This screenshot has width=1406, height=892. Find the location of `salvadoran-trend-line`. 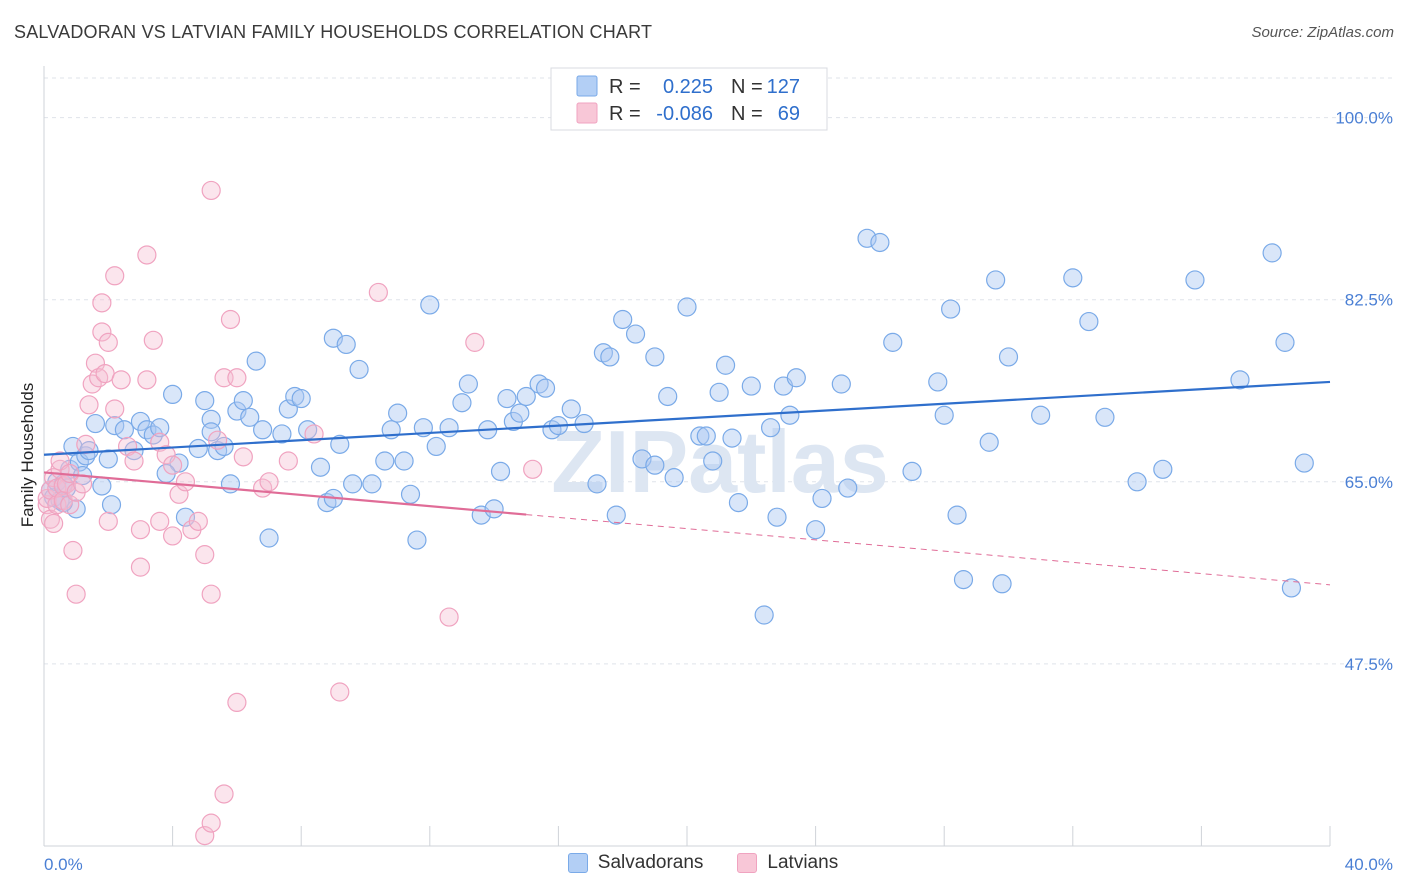

salvadoran-trend-line is located at coordinates (687, 418).